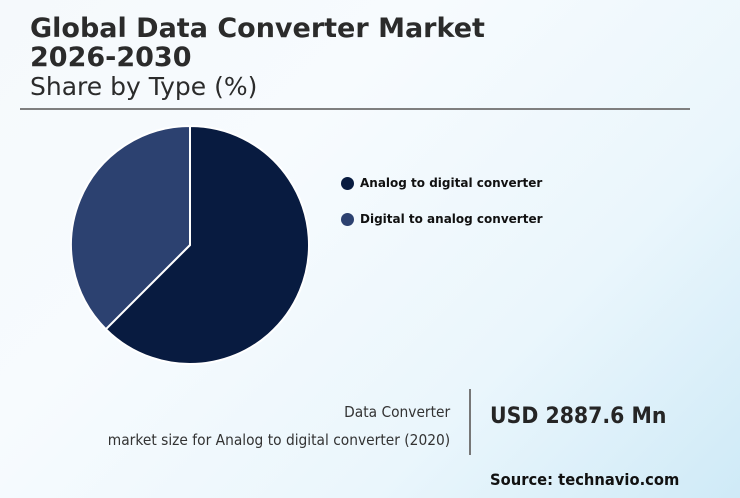 The image size is (740, 498). Describe the element at coordinates (144, 86) in the screenshot. I see `chart-subtitle: Share by Type (%)` at that location.